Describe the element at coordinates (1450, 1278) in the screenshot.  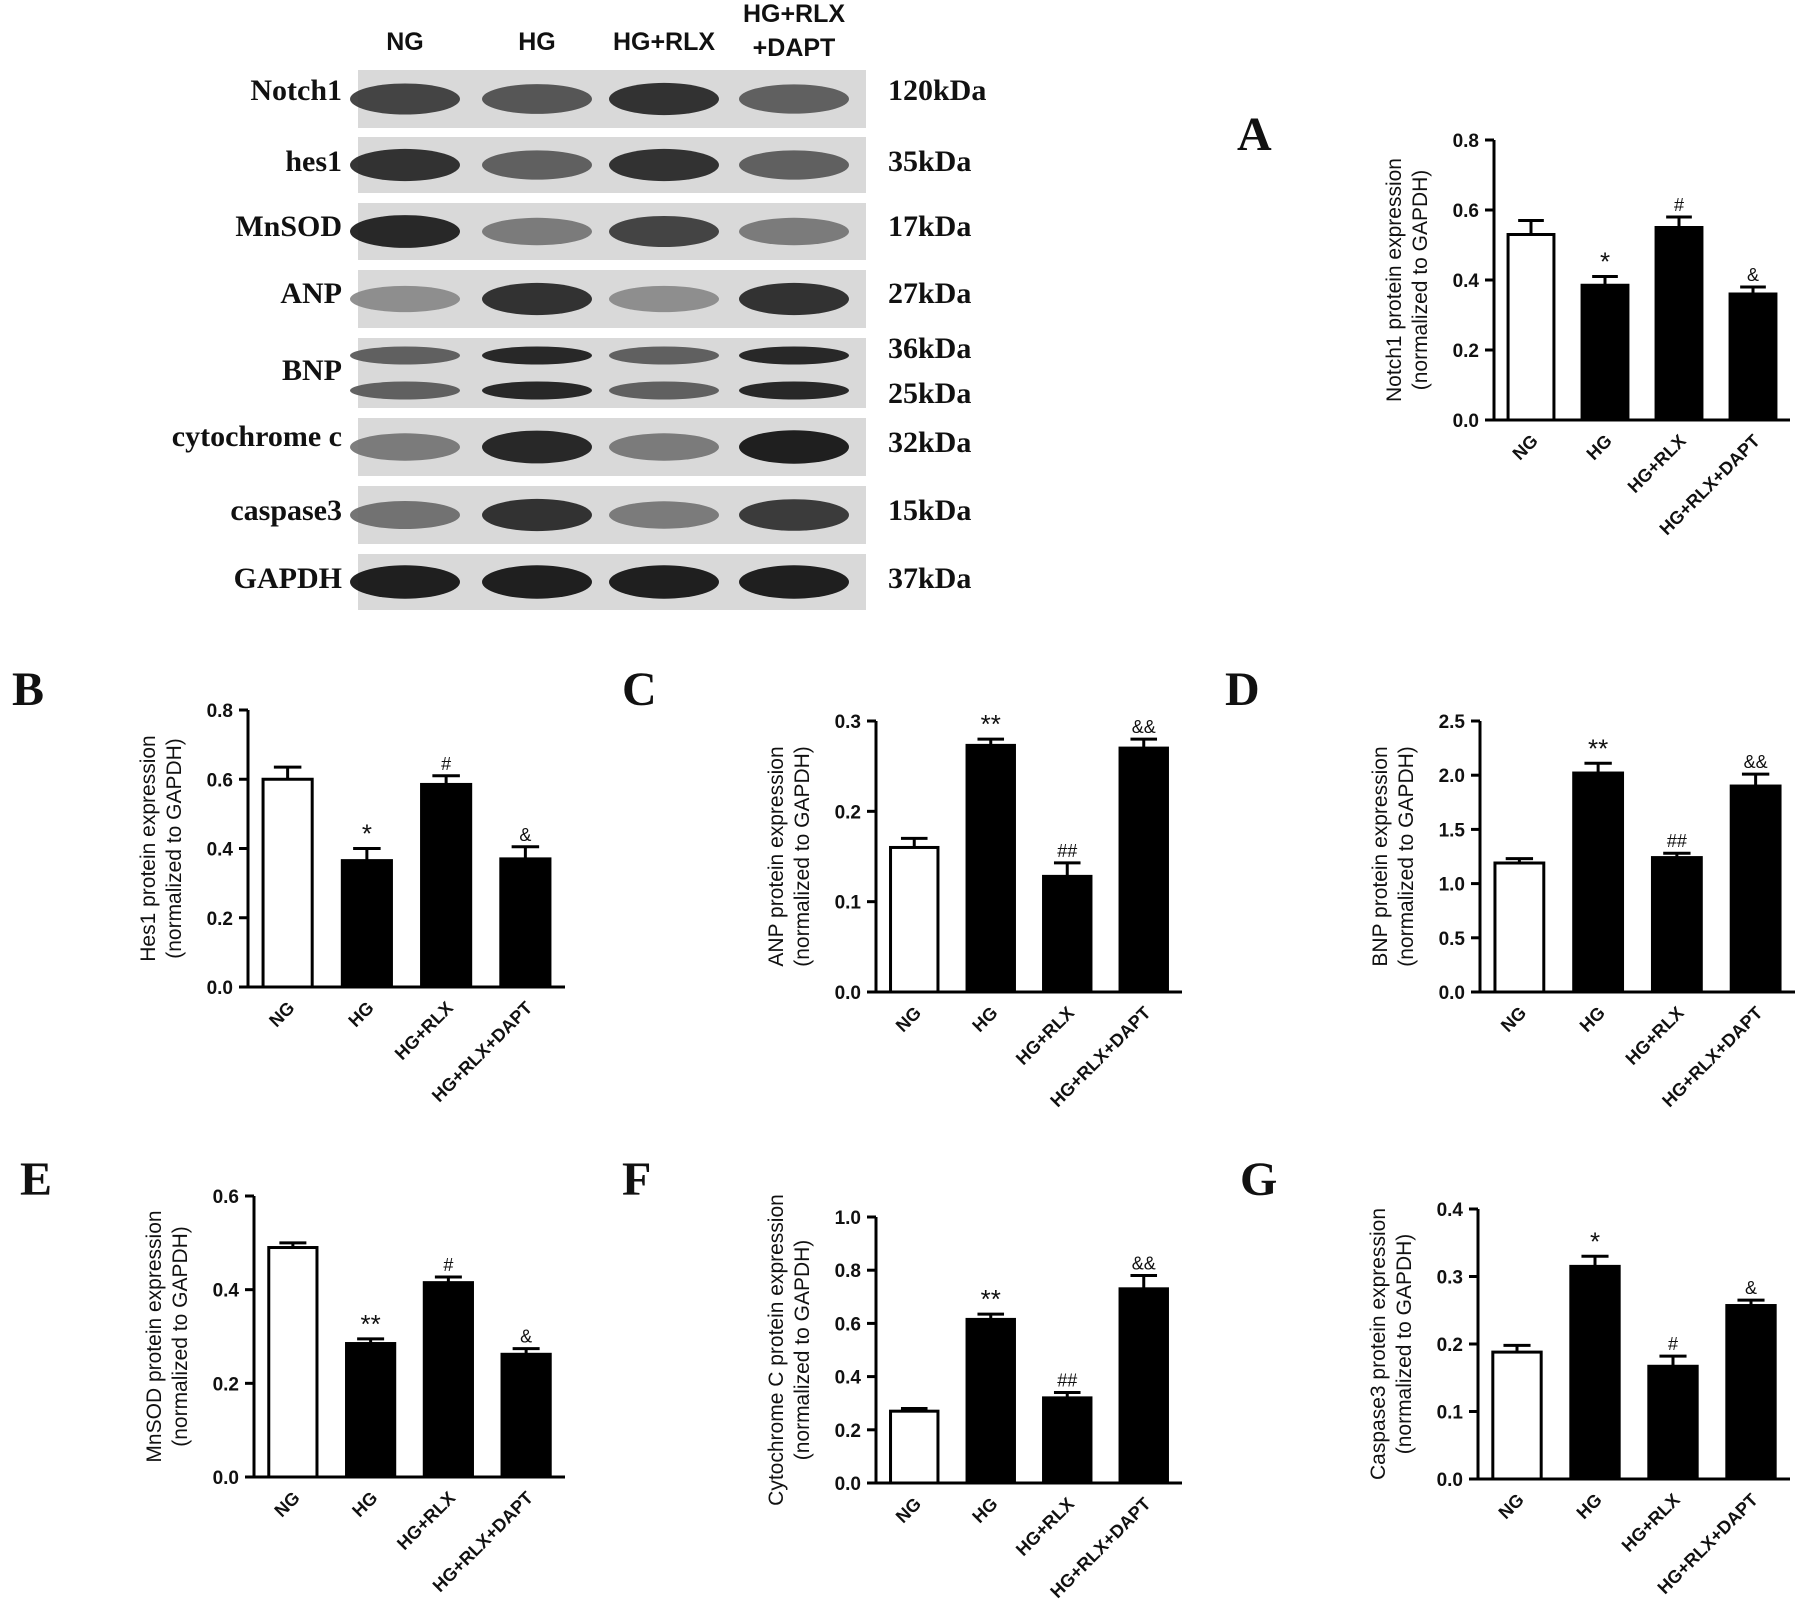
I see `y-tick-label: 0.3` at that location.